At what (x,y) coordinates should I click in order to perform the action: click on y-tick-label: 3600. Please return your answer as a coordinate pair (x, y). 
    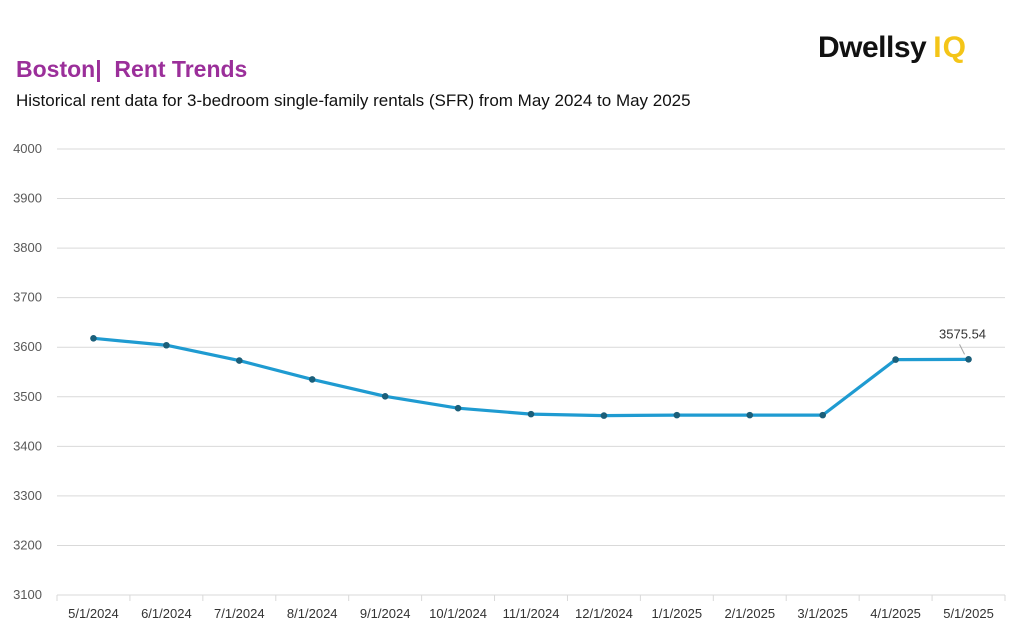
    Looking at the image, I should click on (27, 346).